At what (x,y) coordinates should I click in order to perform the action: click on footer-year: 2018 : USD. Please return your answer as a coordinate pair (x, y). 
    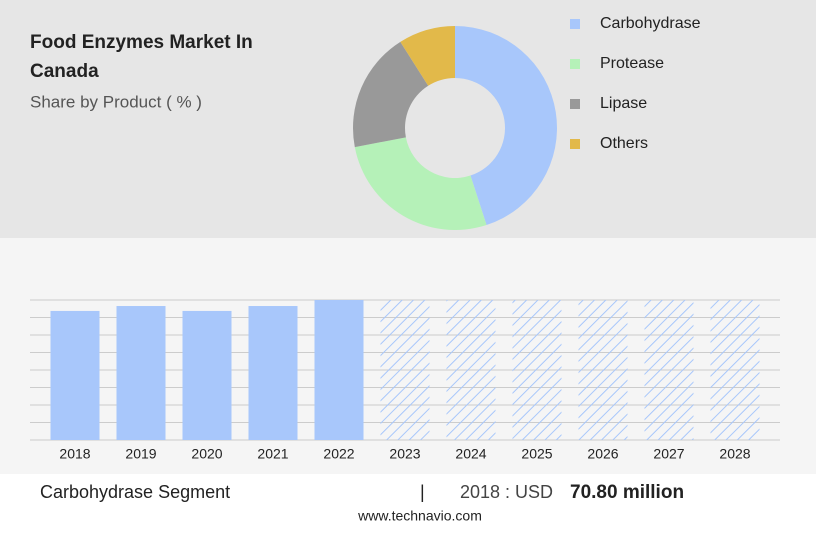
    Looking at the image, I should click on (506, 492).